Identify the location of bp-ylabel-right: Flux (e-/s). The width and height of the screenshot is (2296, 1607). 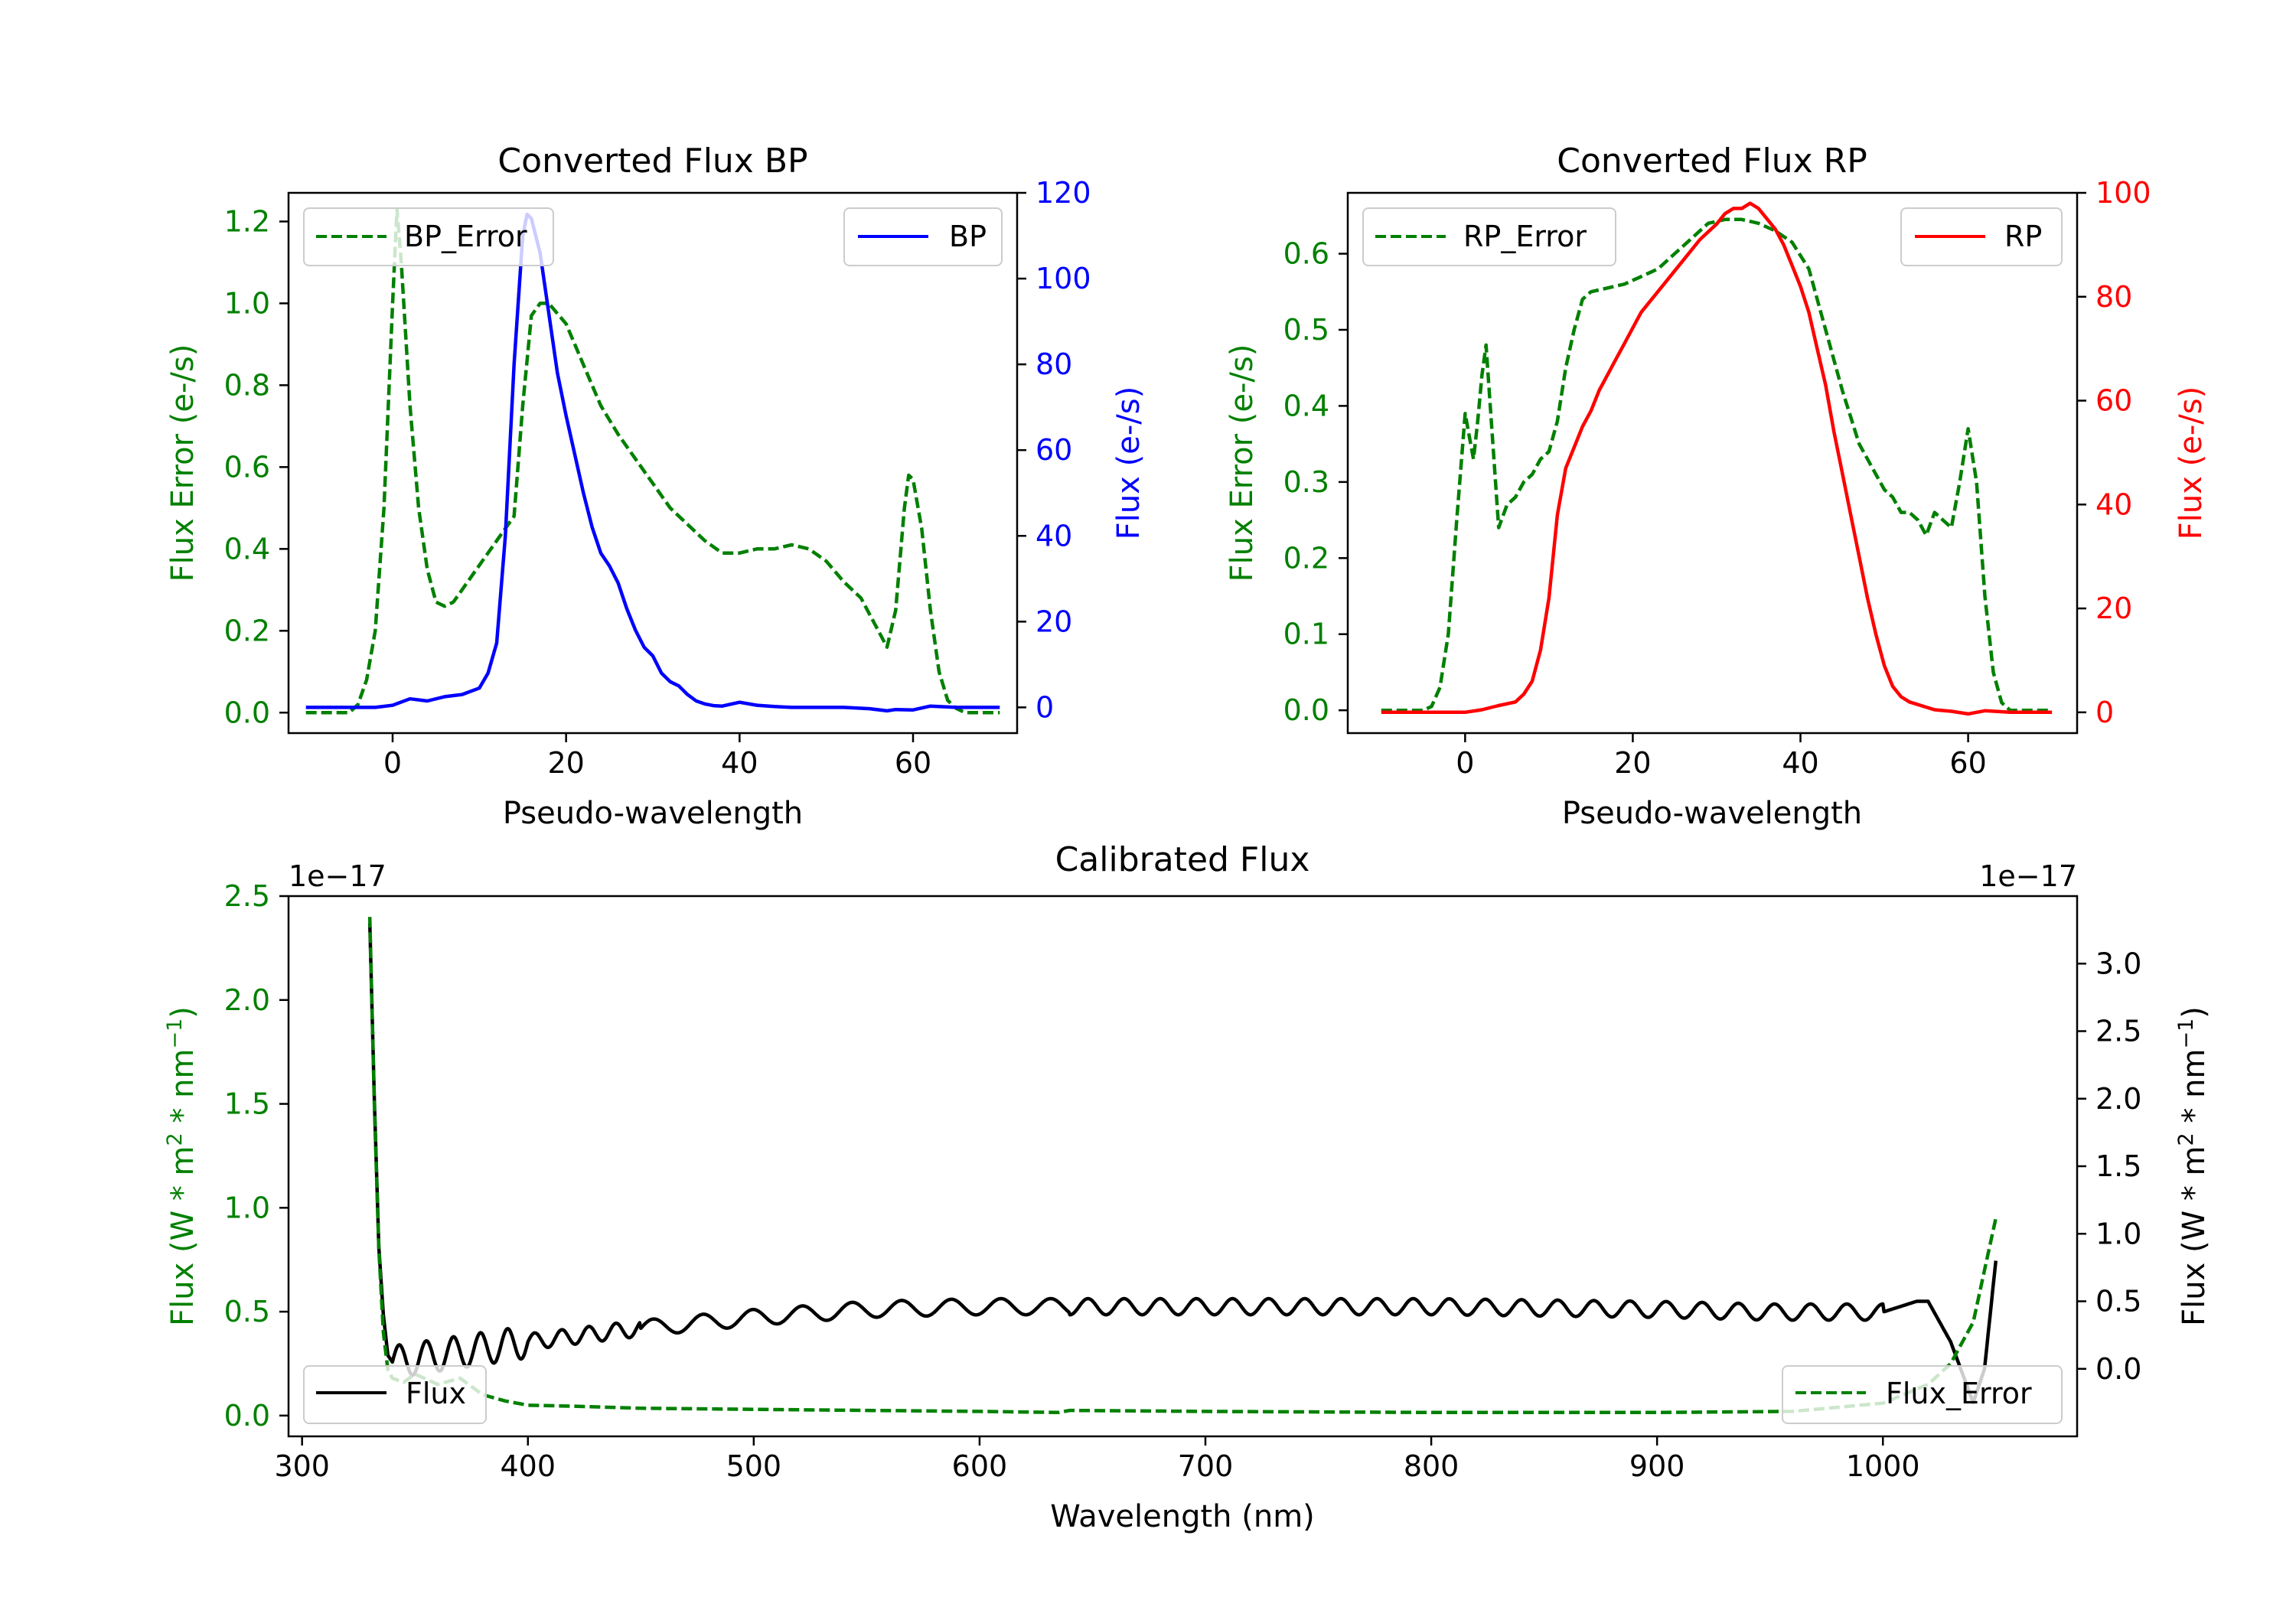
(1128, 463).